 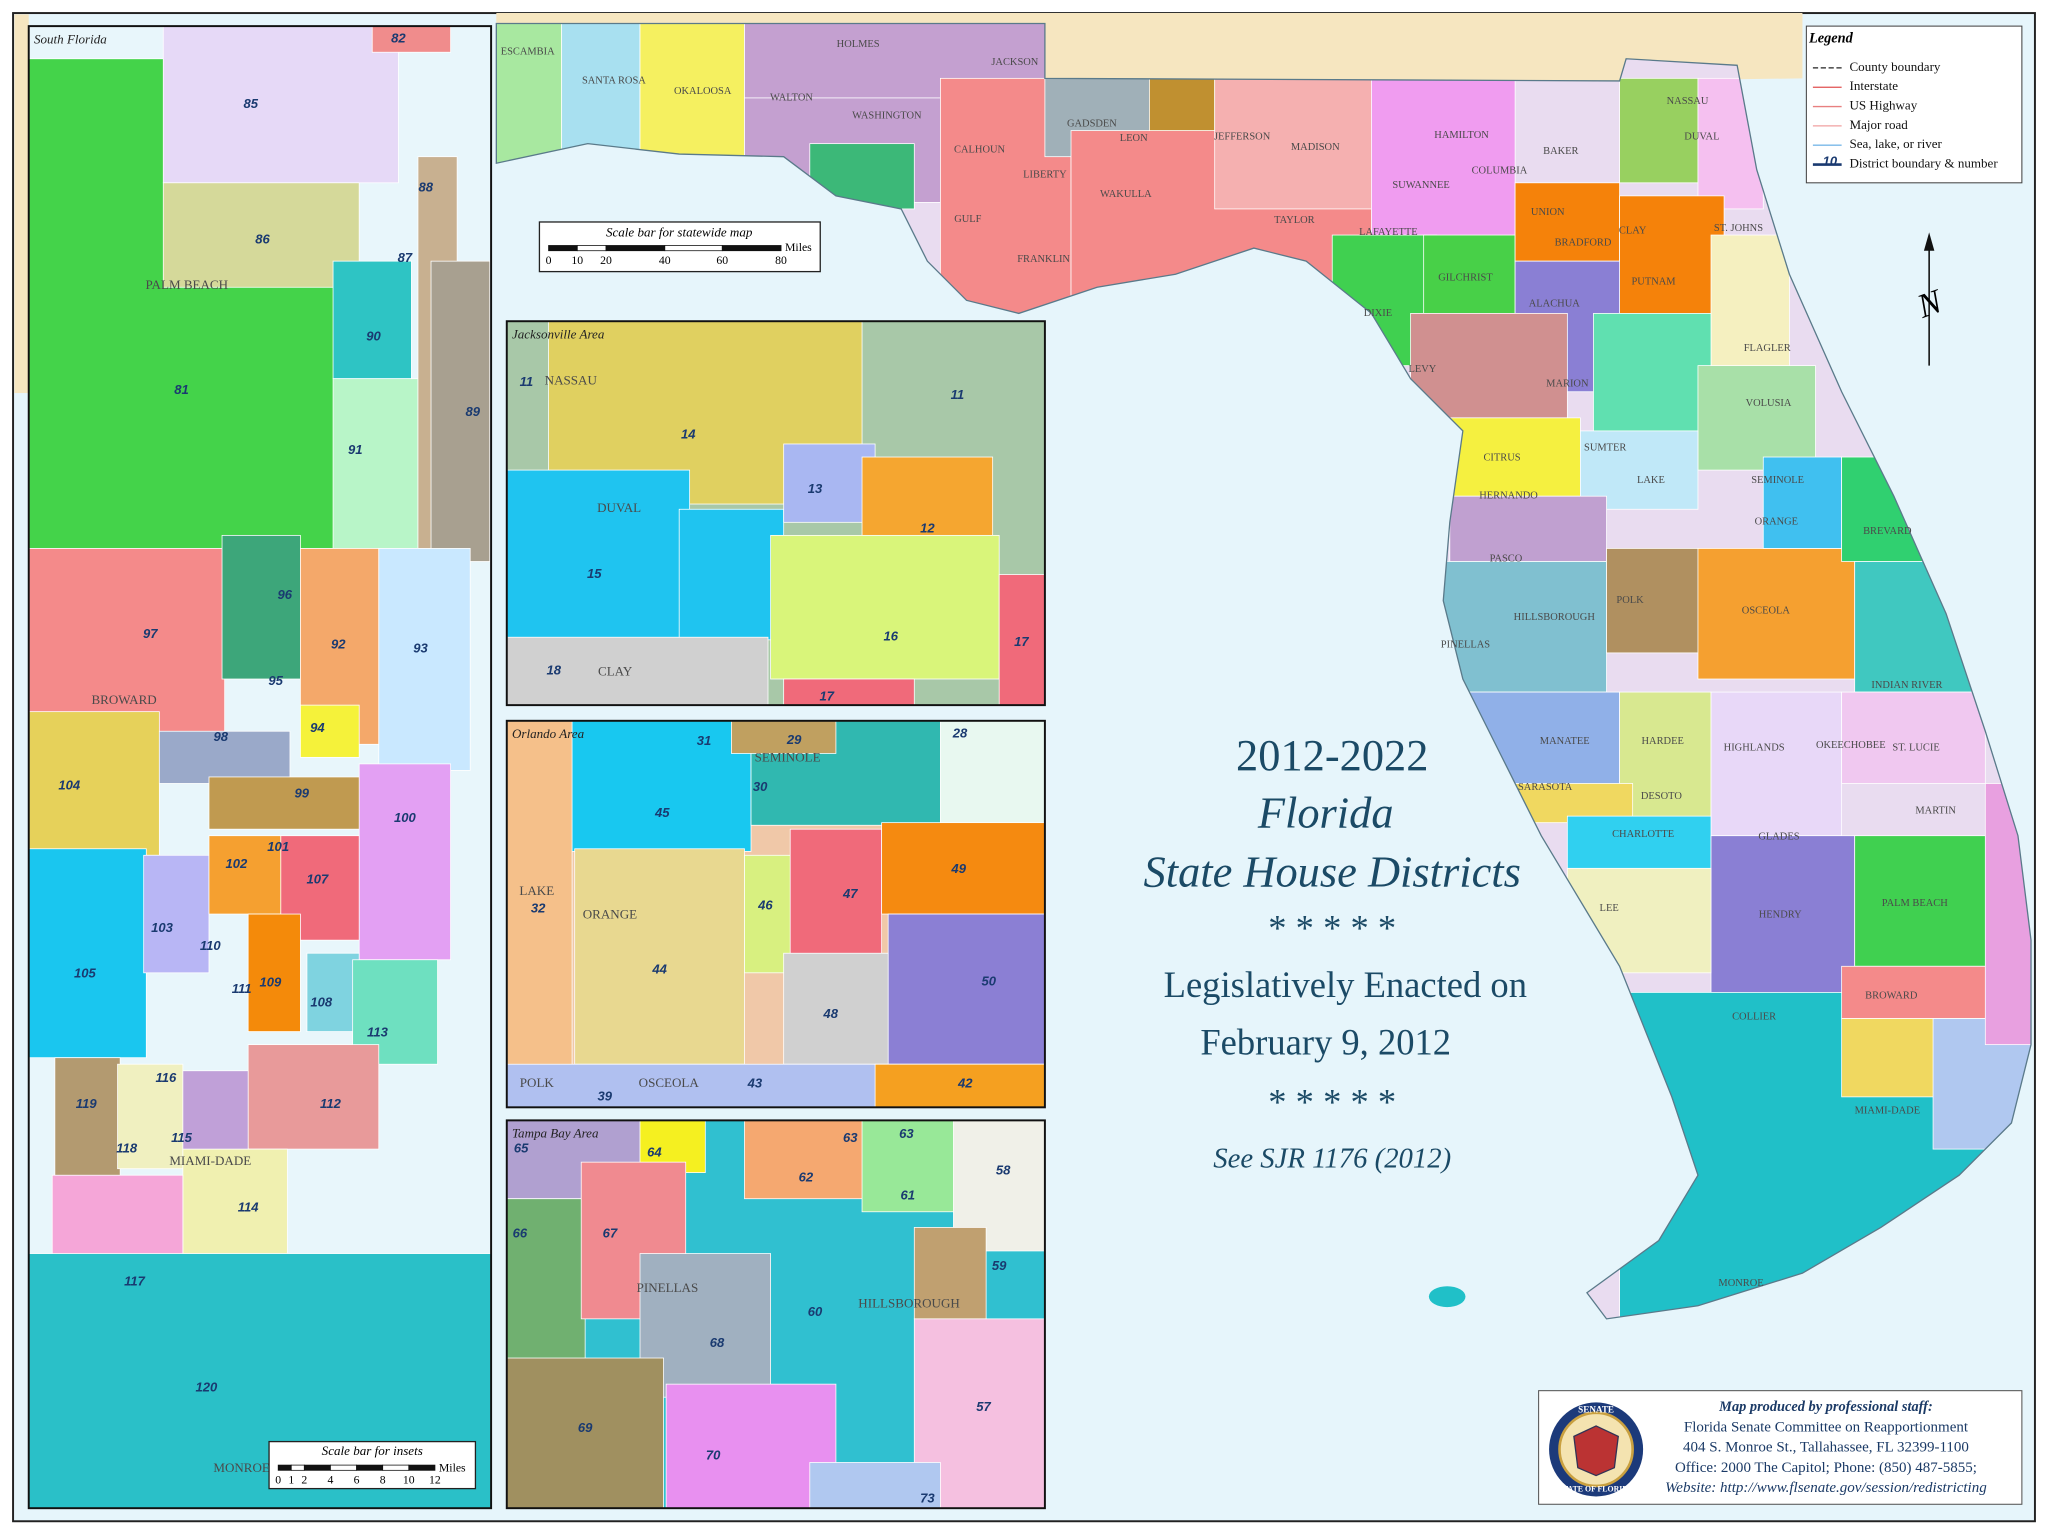 What do you see at coordinates (409, 1479) in the screenshot?
I see `scale-tick-label: 10` at bounding box center [409, 1479].